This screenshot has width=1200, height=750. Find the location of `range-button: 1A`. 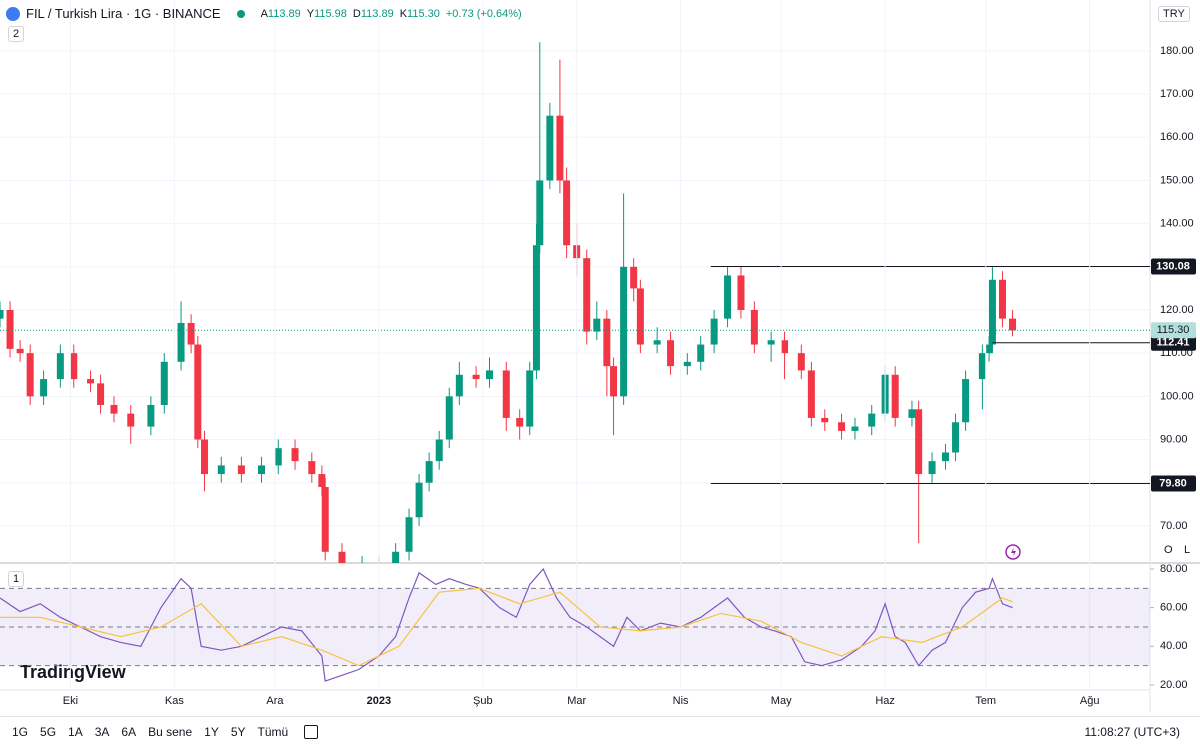

range-button: 1A is located at coordinates (75, 732).